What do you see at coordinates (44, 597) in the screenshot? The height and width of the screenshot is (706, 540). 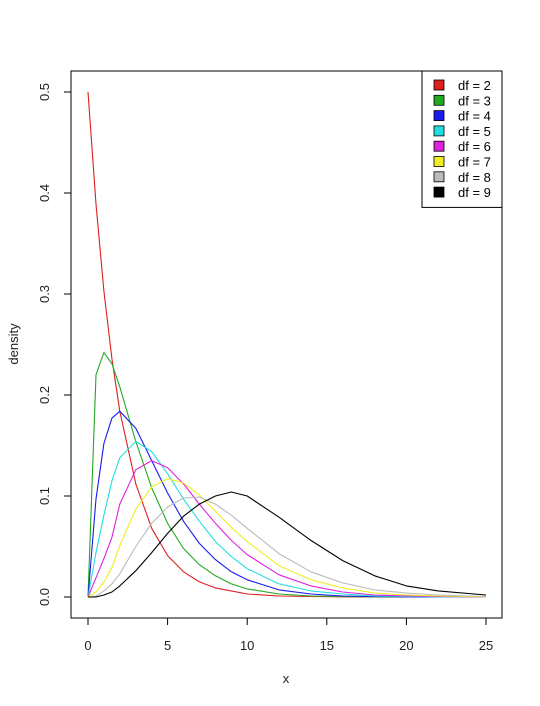 I see `y-tick-label: 0.0` at bounding box center [44, 597].